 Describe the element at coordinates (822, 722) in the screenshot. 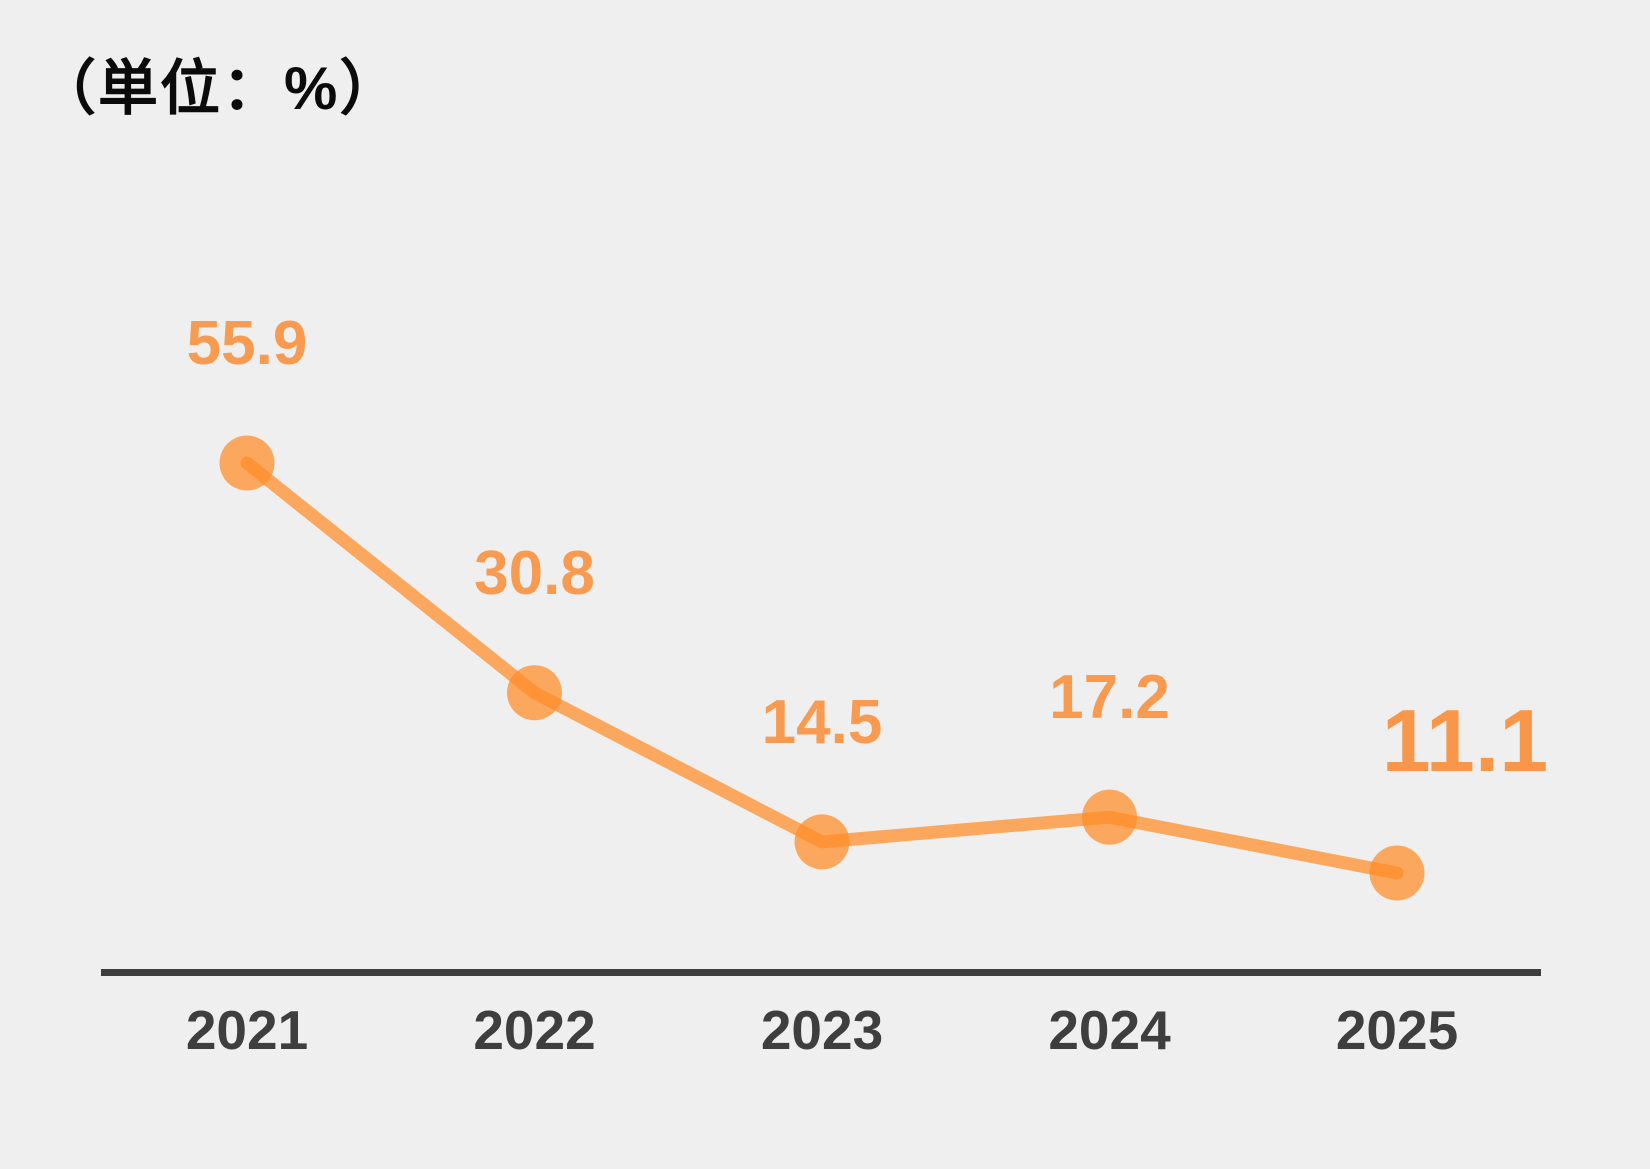

I see `value-label: 14.5` at that location.